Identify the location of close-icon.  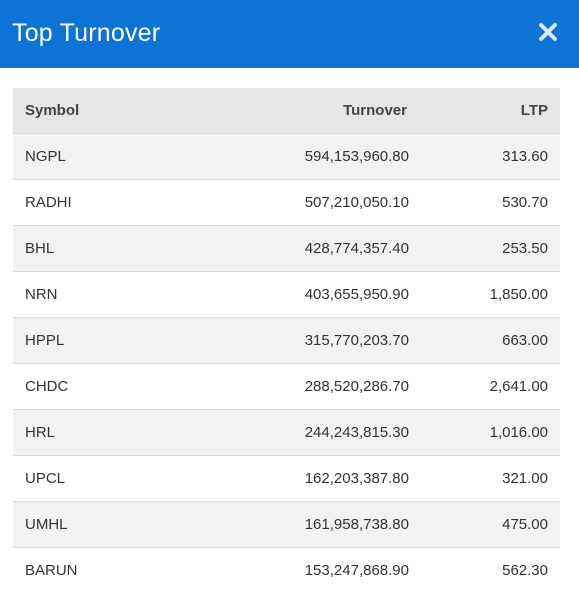
(548, 32).